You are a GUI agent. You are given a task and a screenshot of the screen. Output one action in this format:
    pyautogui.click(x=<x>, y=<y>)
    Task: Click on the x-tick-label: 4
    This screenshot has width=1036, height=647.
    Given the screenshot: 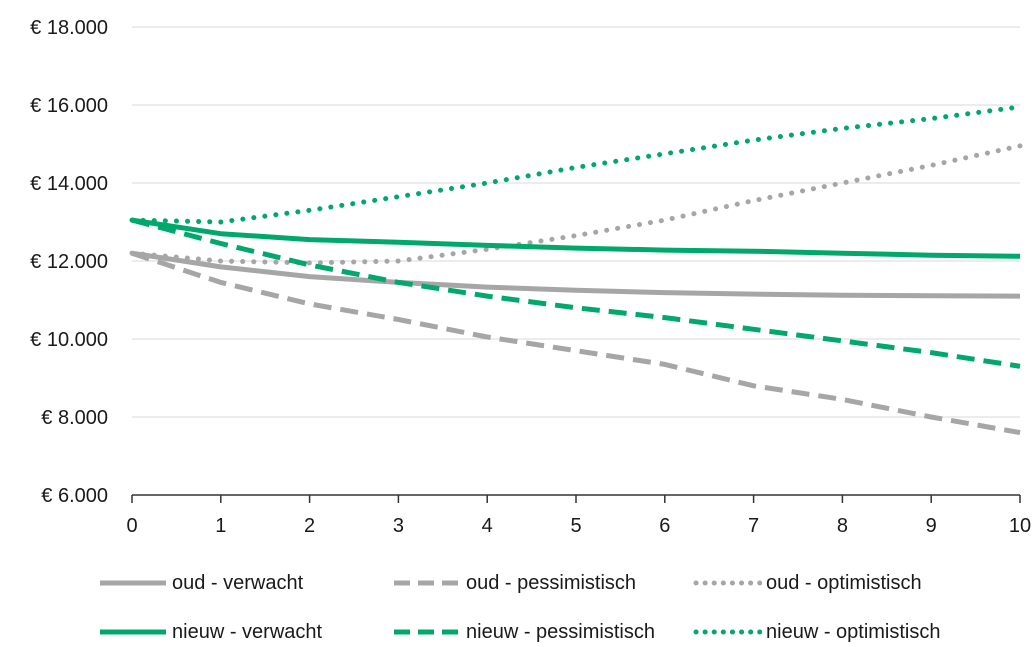 What is the action you would take?
    pyautogui.click(x=487, y=526)
    